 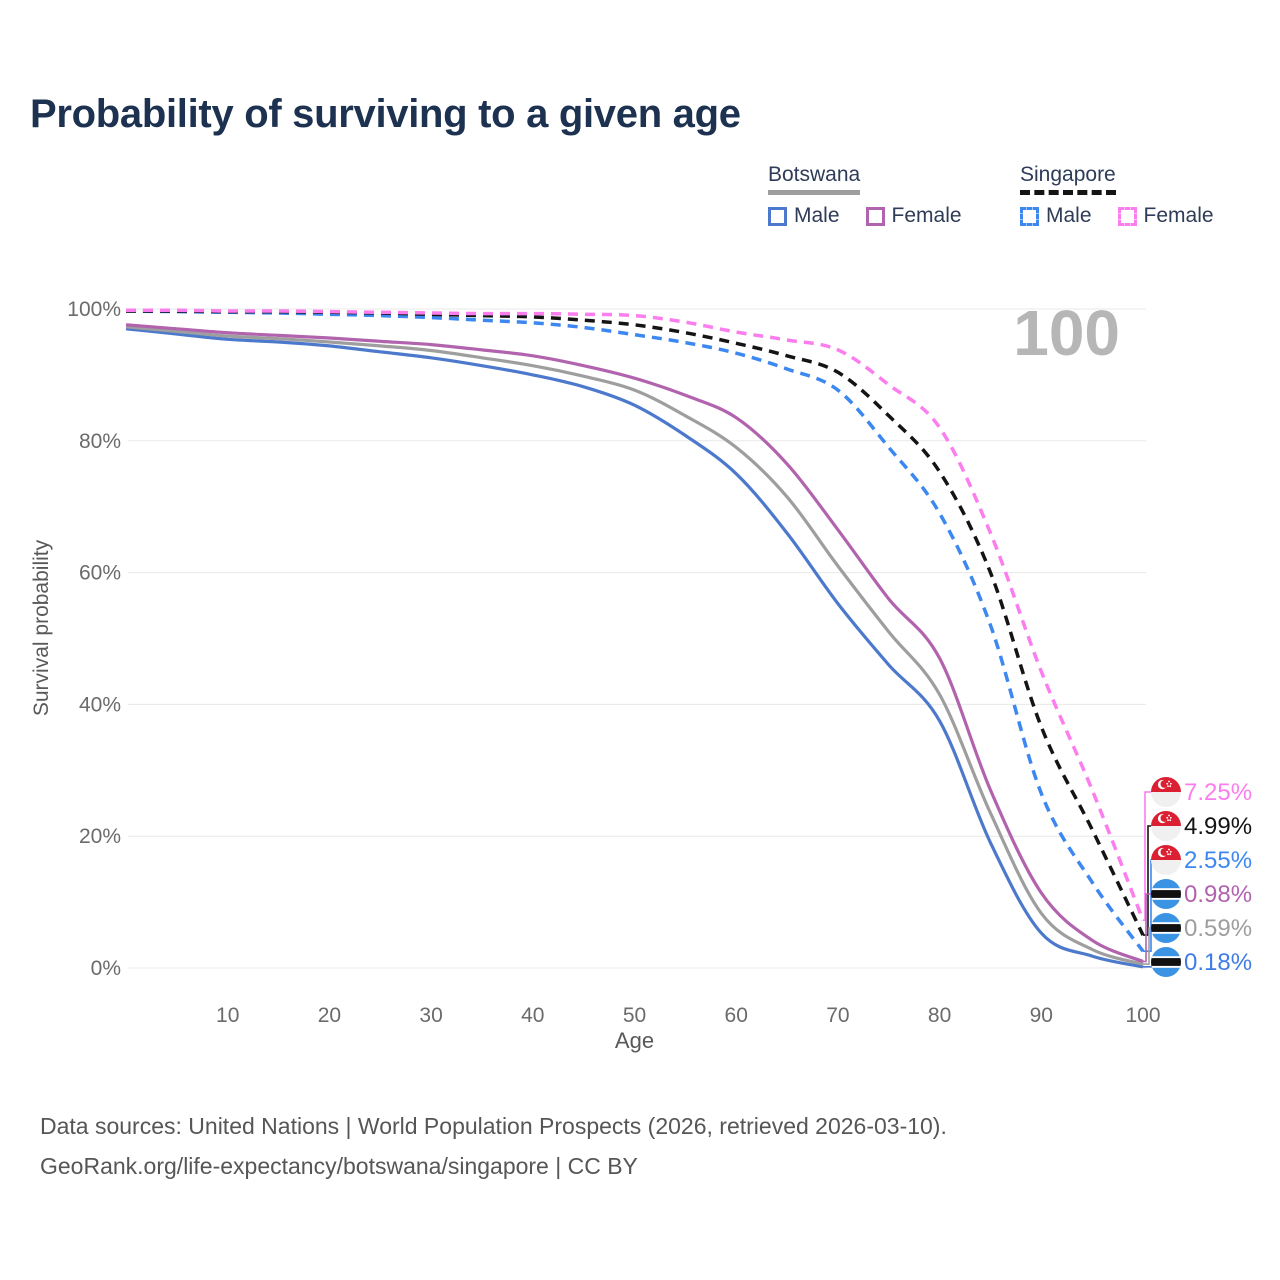 What do you see at coordinates (634, 1040) in the screenshot?
I see `x-axis-title: Age` at bounding box center [634, 1040].